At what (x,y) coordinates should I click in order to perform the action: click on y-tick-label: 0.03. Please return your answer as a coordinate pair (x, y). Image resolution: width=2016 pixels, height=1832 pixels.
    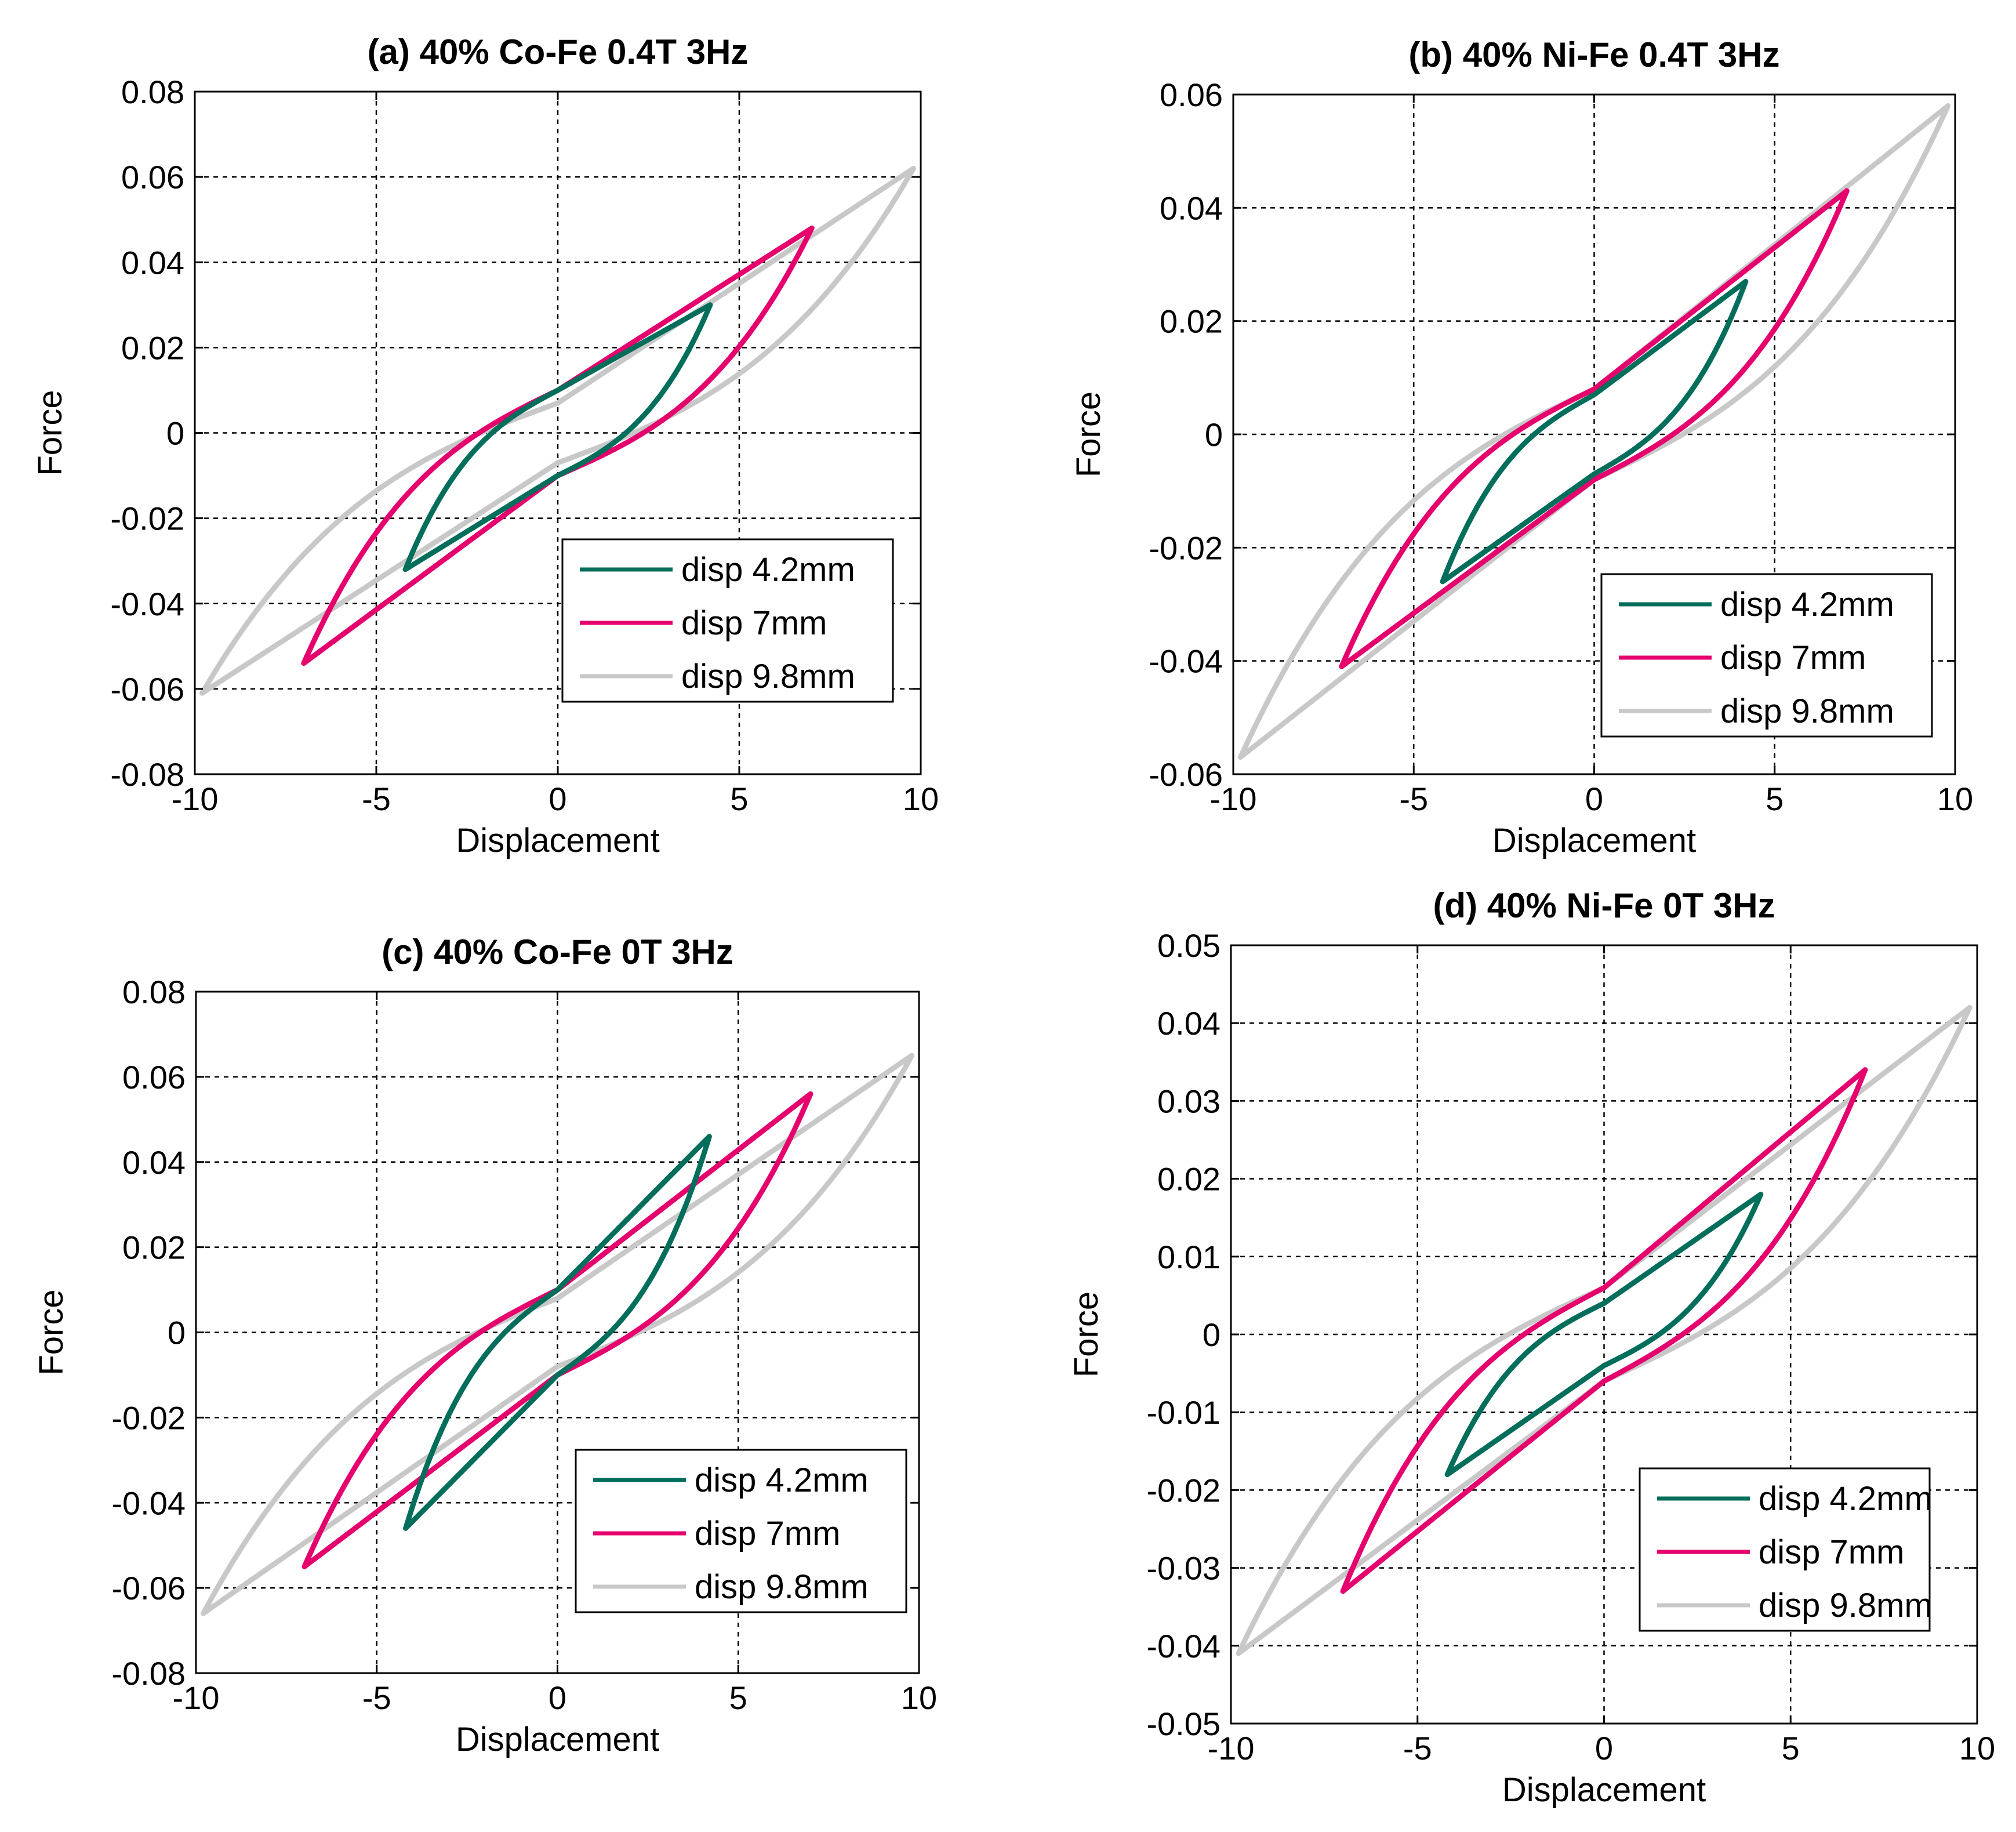
    Looking at the image, I should click on (1189, 1101).